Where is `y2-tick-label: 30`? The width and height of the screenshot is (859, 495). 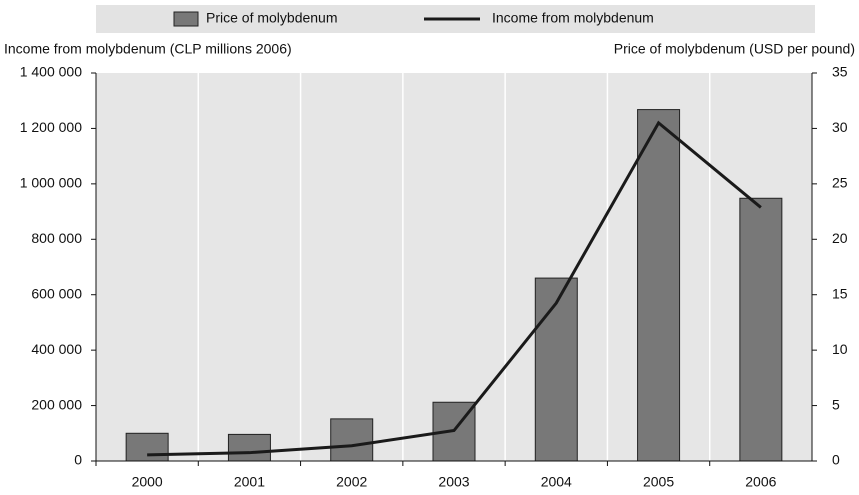 y2-tick-label: 30 is located at coordinates (840, 127).